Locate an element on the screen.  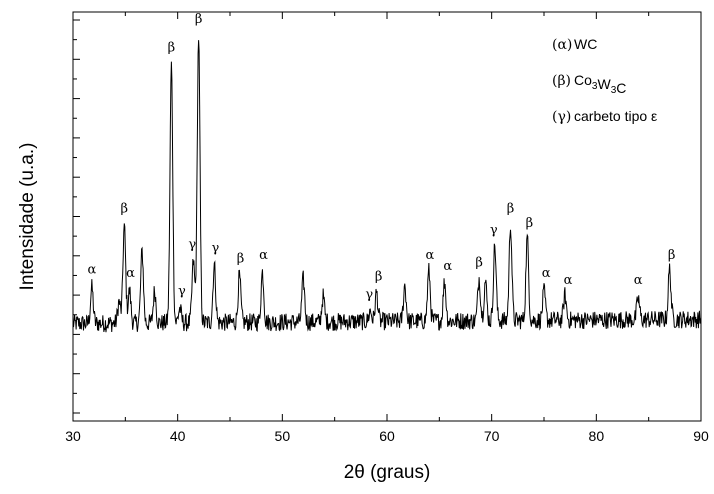
legend-symbol: (γ) is located at coordinates (561, 117).